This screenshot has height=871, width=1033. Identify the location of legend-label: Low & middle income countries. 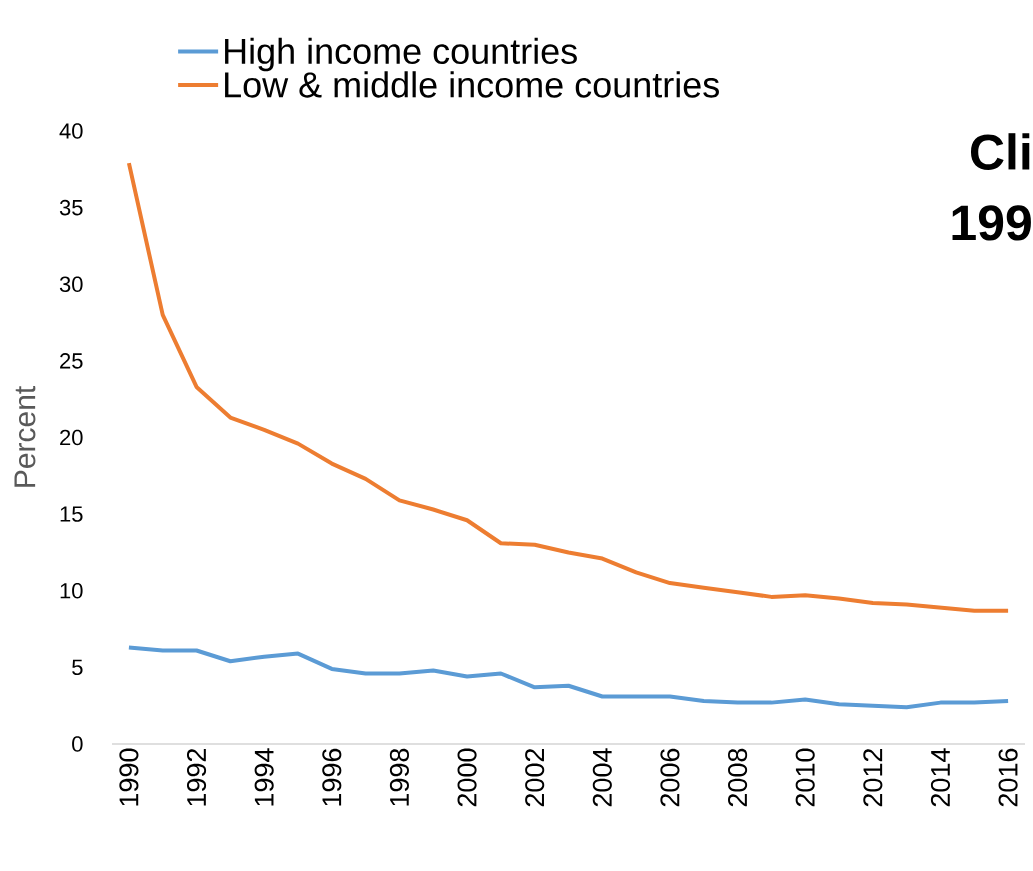
(472, 84).